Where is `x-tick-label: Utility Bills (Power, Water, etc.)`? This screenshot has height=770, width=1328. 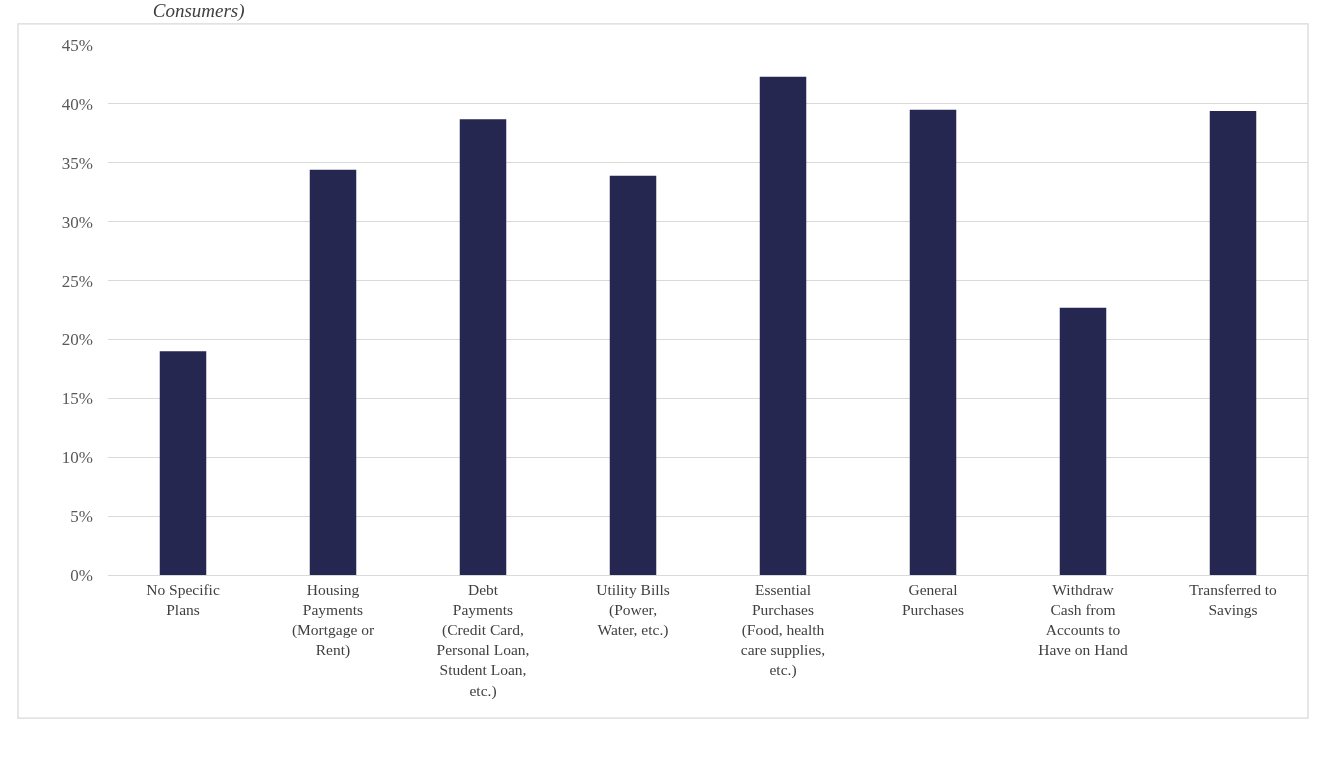 x-tick-label: Utility Bills (Power, Water, etc.) is located at coordinates (633, 610).